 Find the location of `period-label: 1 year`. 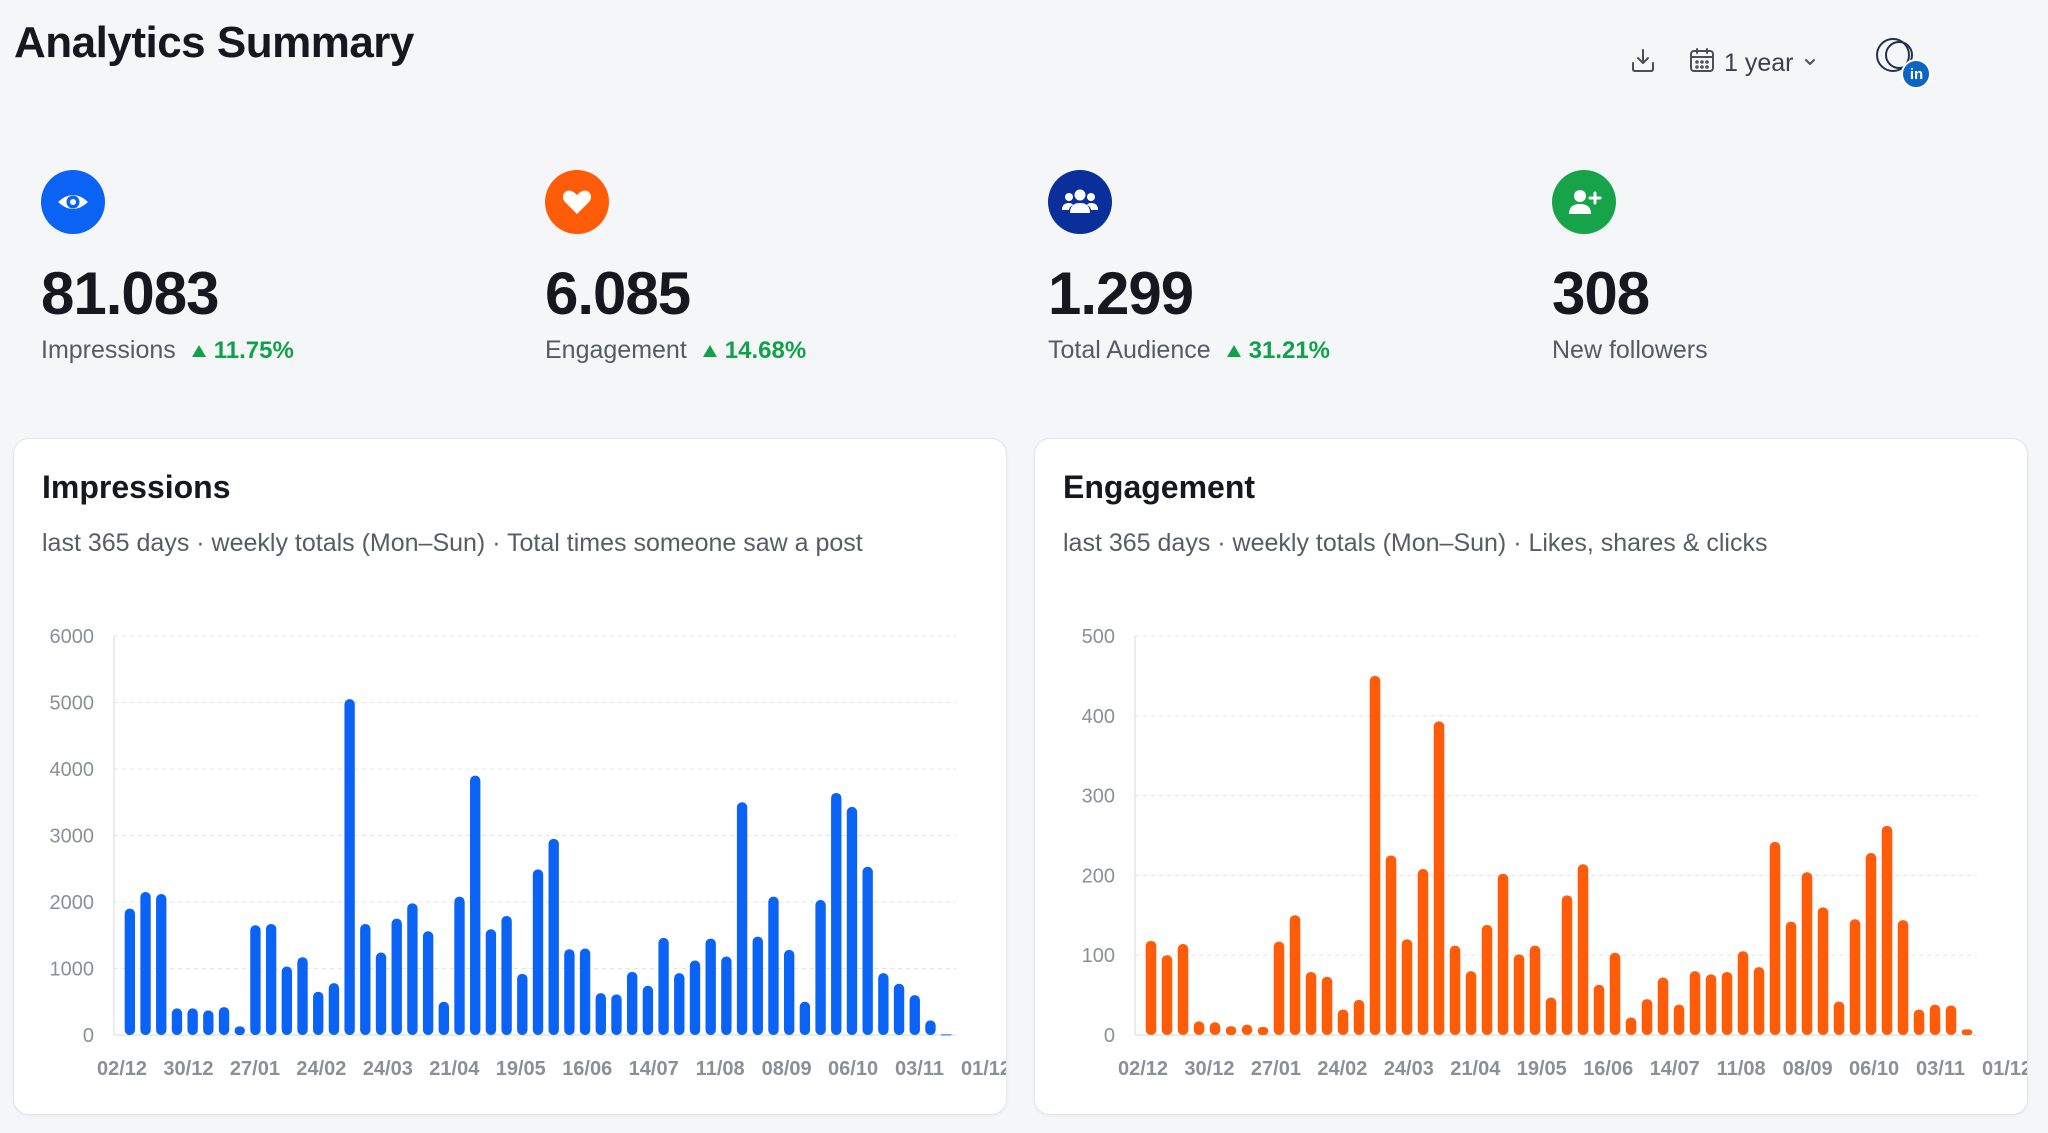

period-label: 1 year is located at coordinates (1759, 62).